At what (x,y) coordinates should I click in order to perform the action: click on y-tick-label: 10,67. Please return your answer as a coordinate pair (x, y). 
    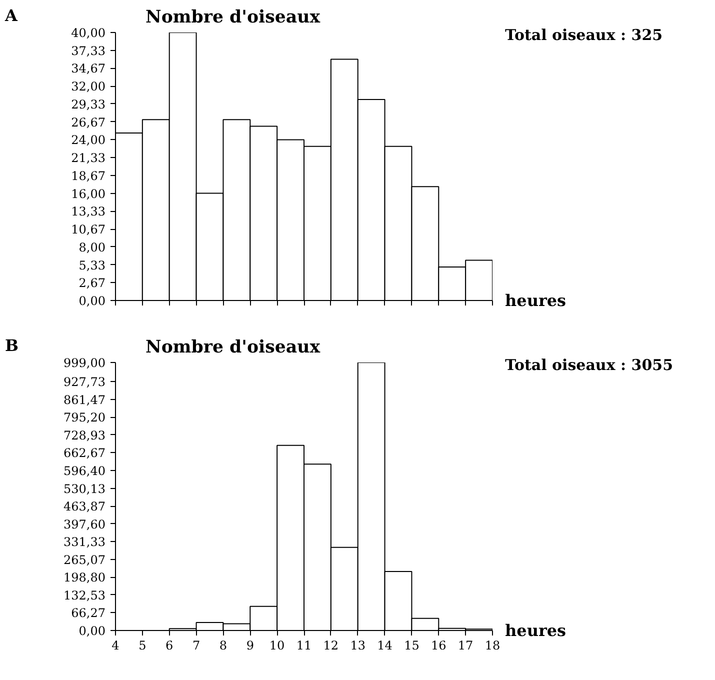
    Looking at the image, I should click on (88, 229).